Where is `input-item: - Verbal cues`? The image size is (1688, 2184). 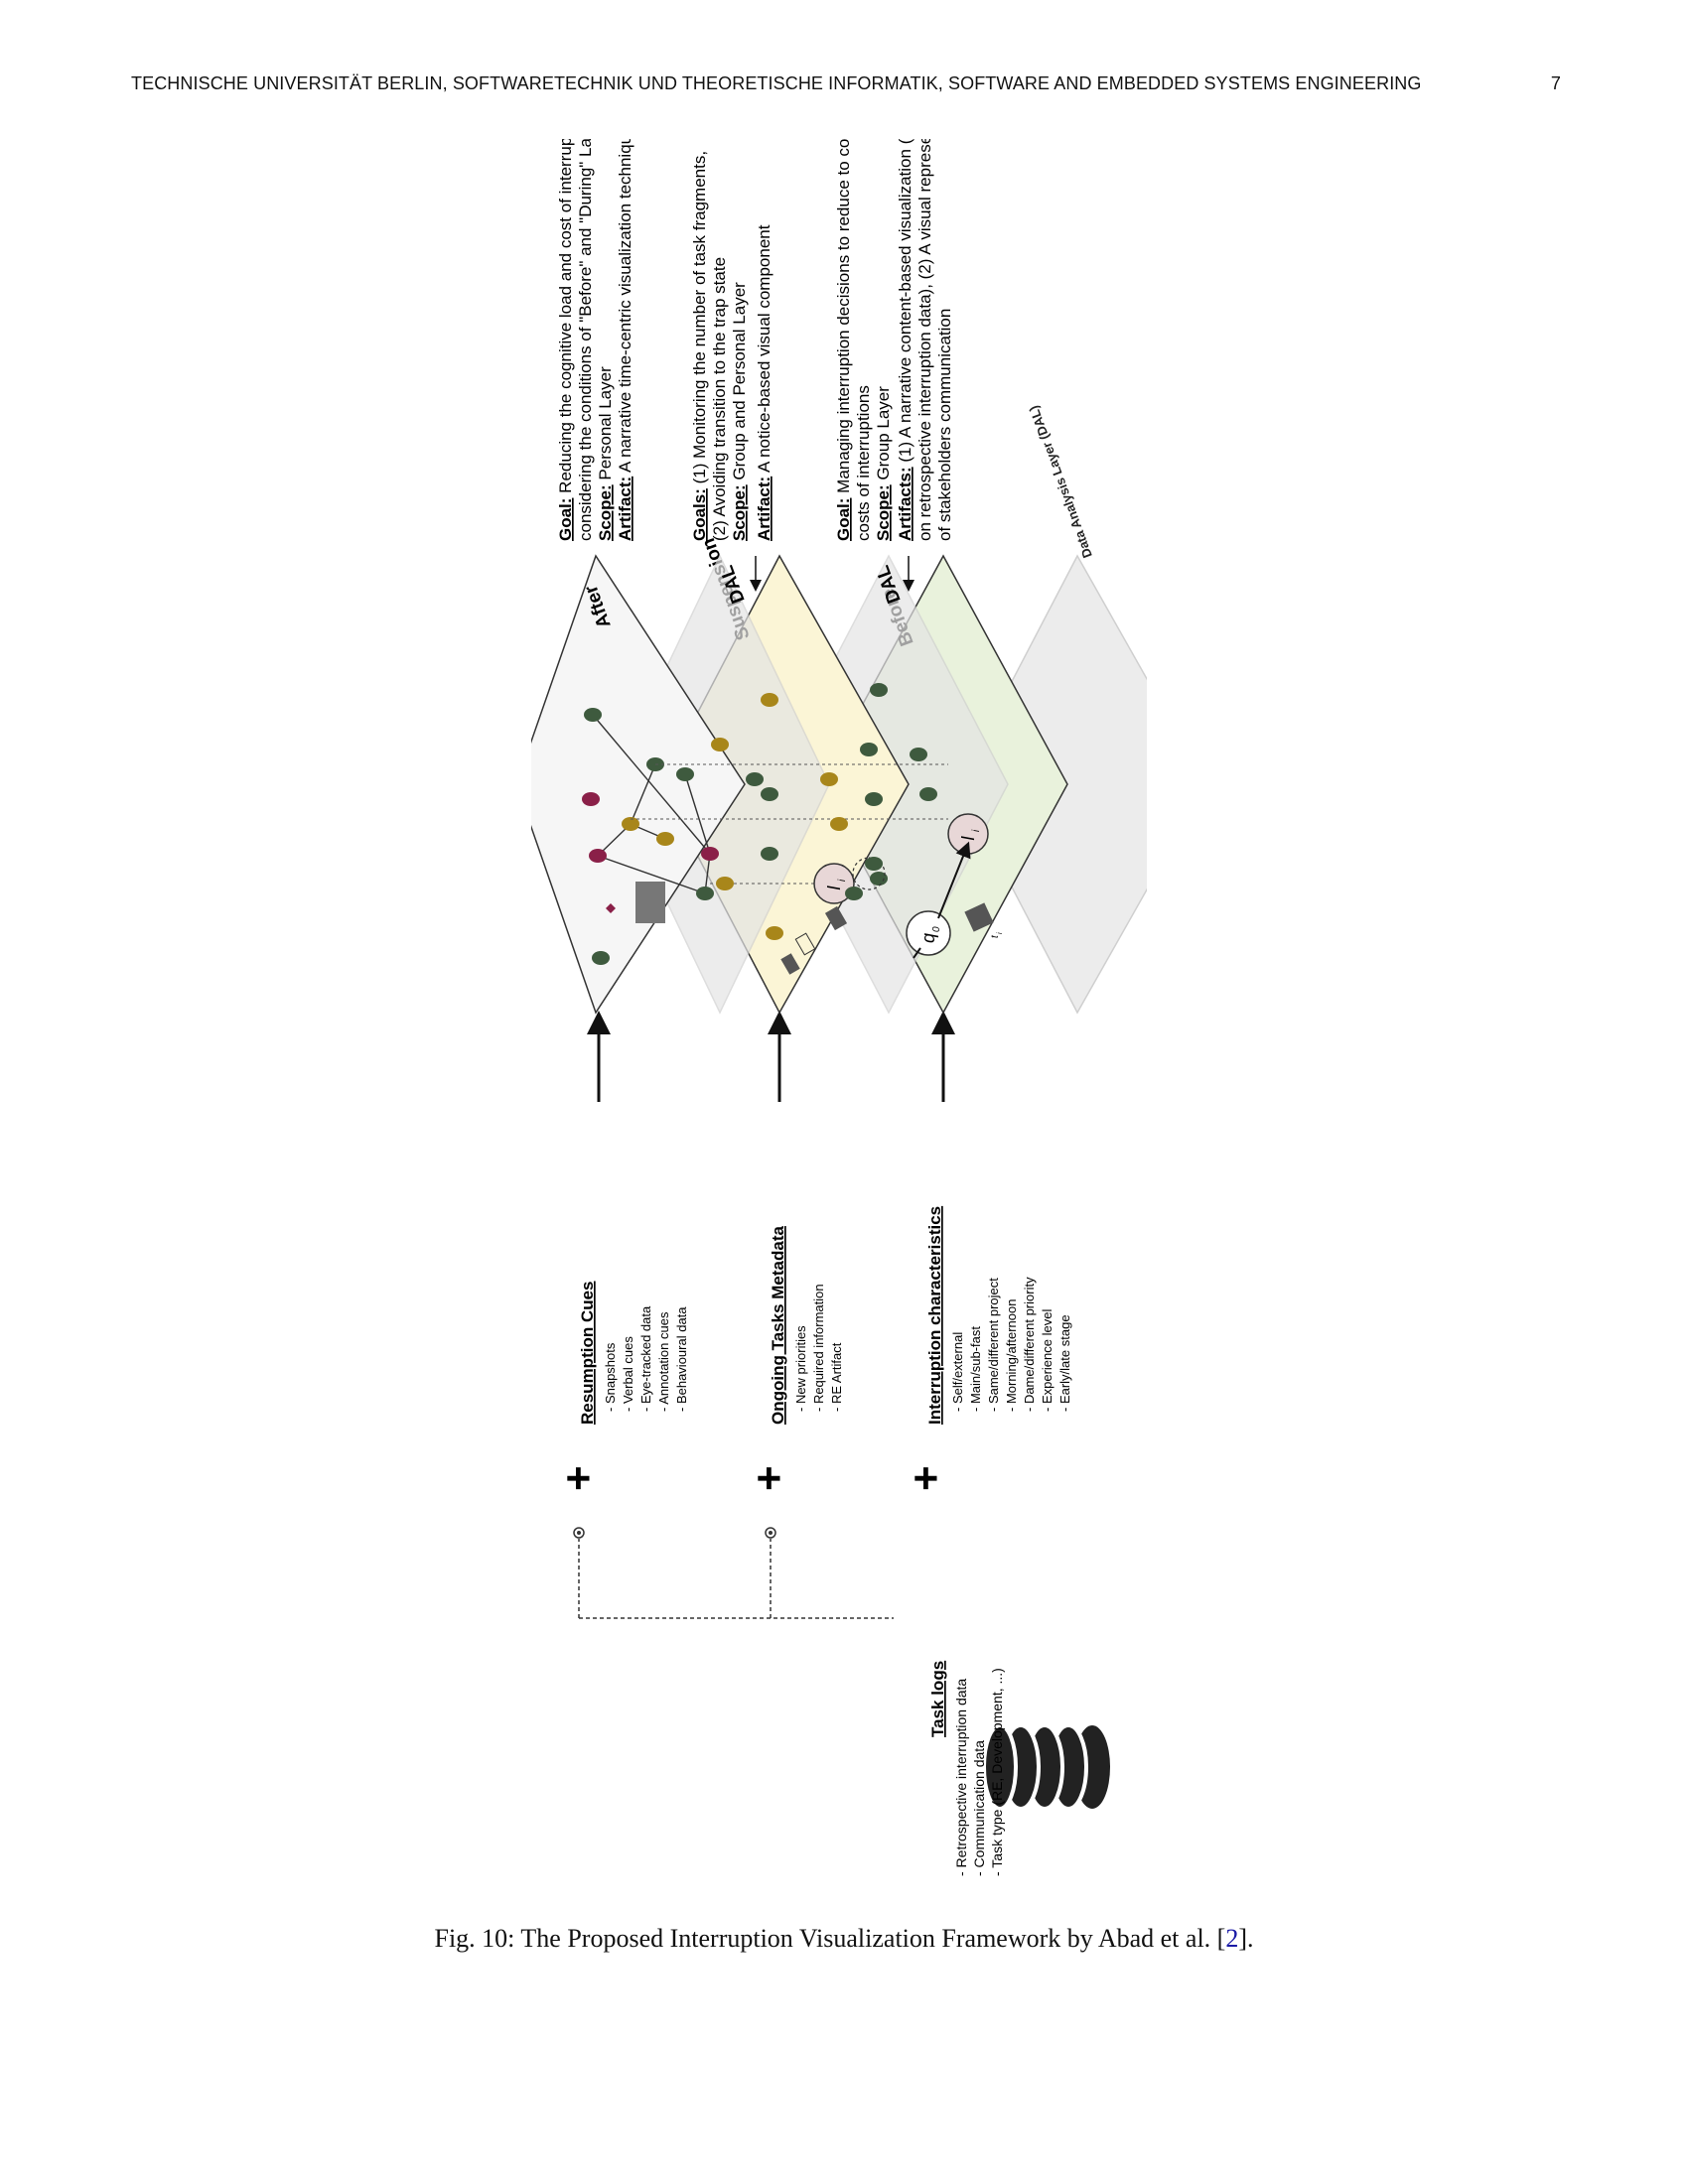 input-item: - Verbal cues is located at coordinates (628, 1374).